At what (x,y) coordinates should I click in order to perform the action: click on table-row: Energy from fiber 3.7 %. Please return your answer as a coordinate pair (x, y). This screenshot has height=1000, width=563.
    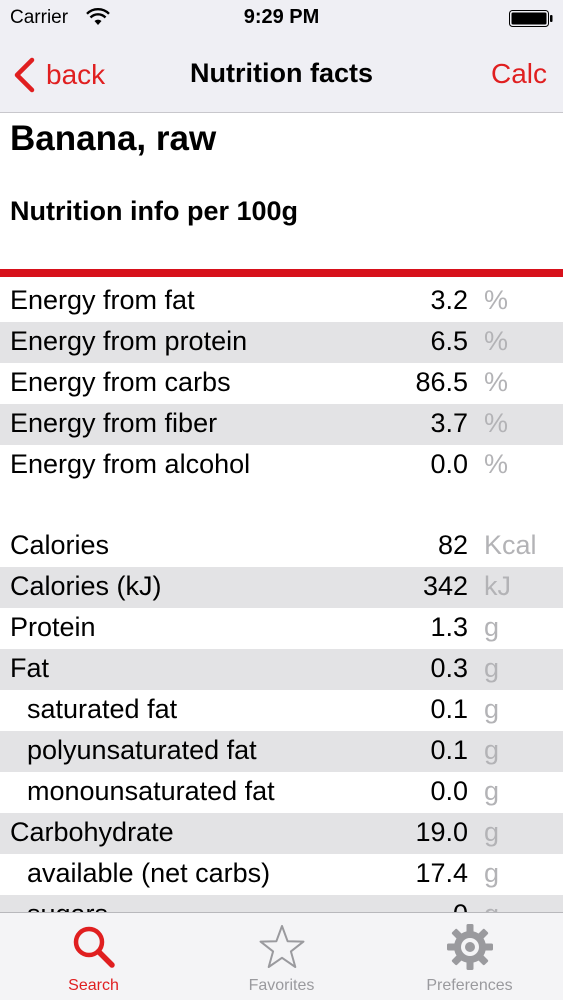
    Looking at the image, I should click on (281, 424).